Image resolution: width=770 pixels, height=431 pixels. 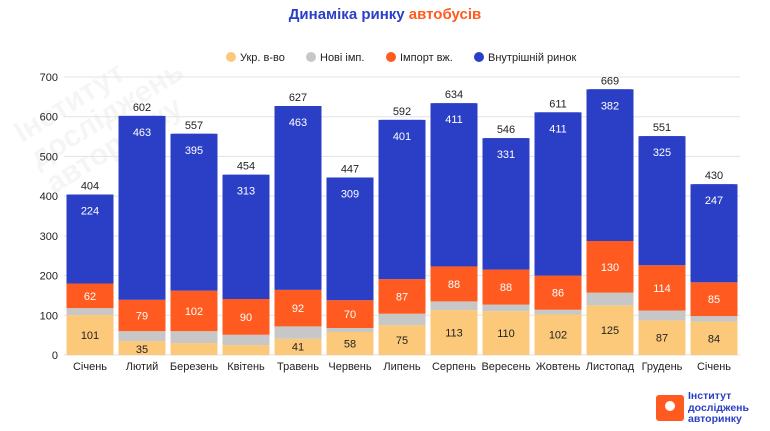 What do you see at coordinates (426, 58) in the screenshot?
I see `legend-label: Імпорт вж.` at bounding box center [426, 58].